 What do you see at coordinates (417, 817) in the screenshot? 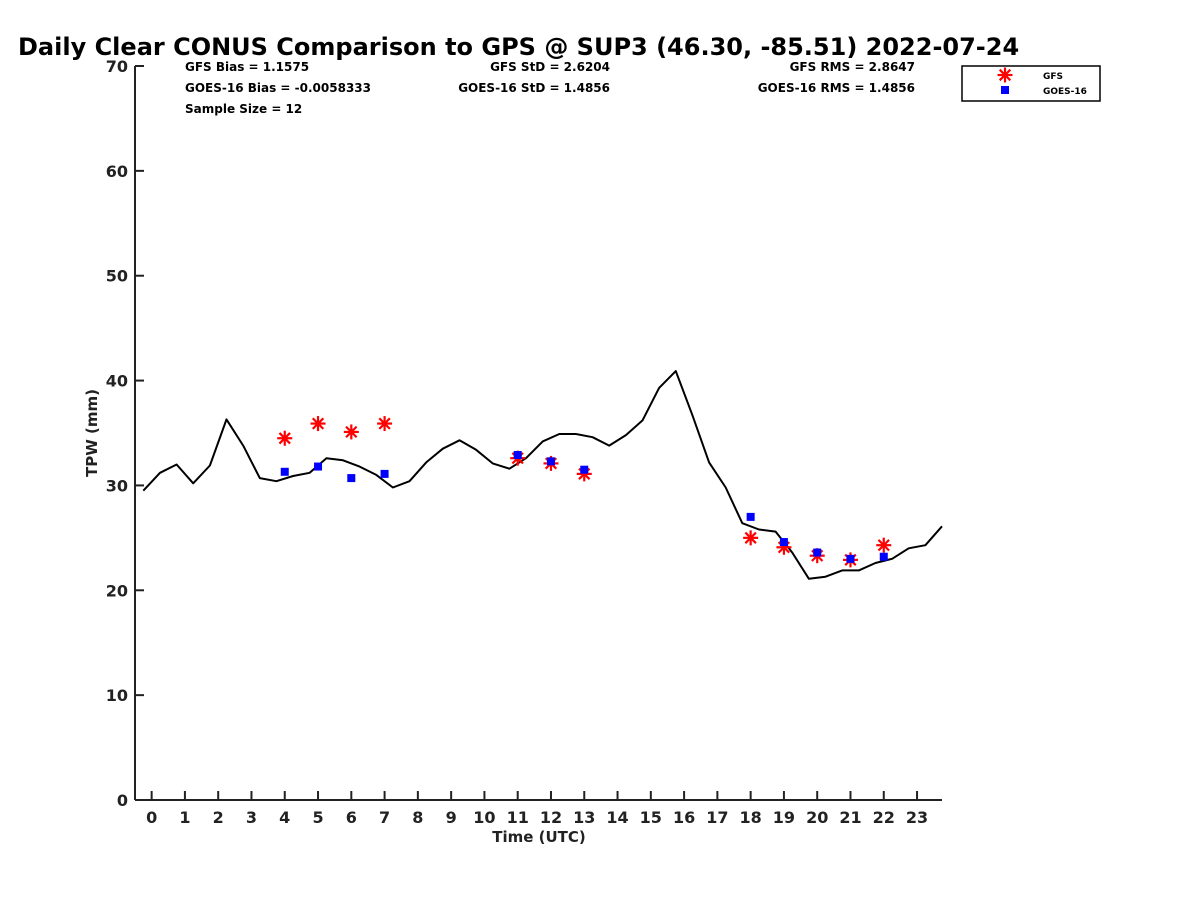
I see `x-tick-label: 8` at bounding box center [417, 817].